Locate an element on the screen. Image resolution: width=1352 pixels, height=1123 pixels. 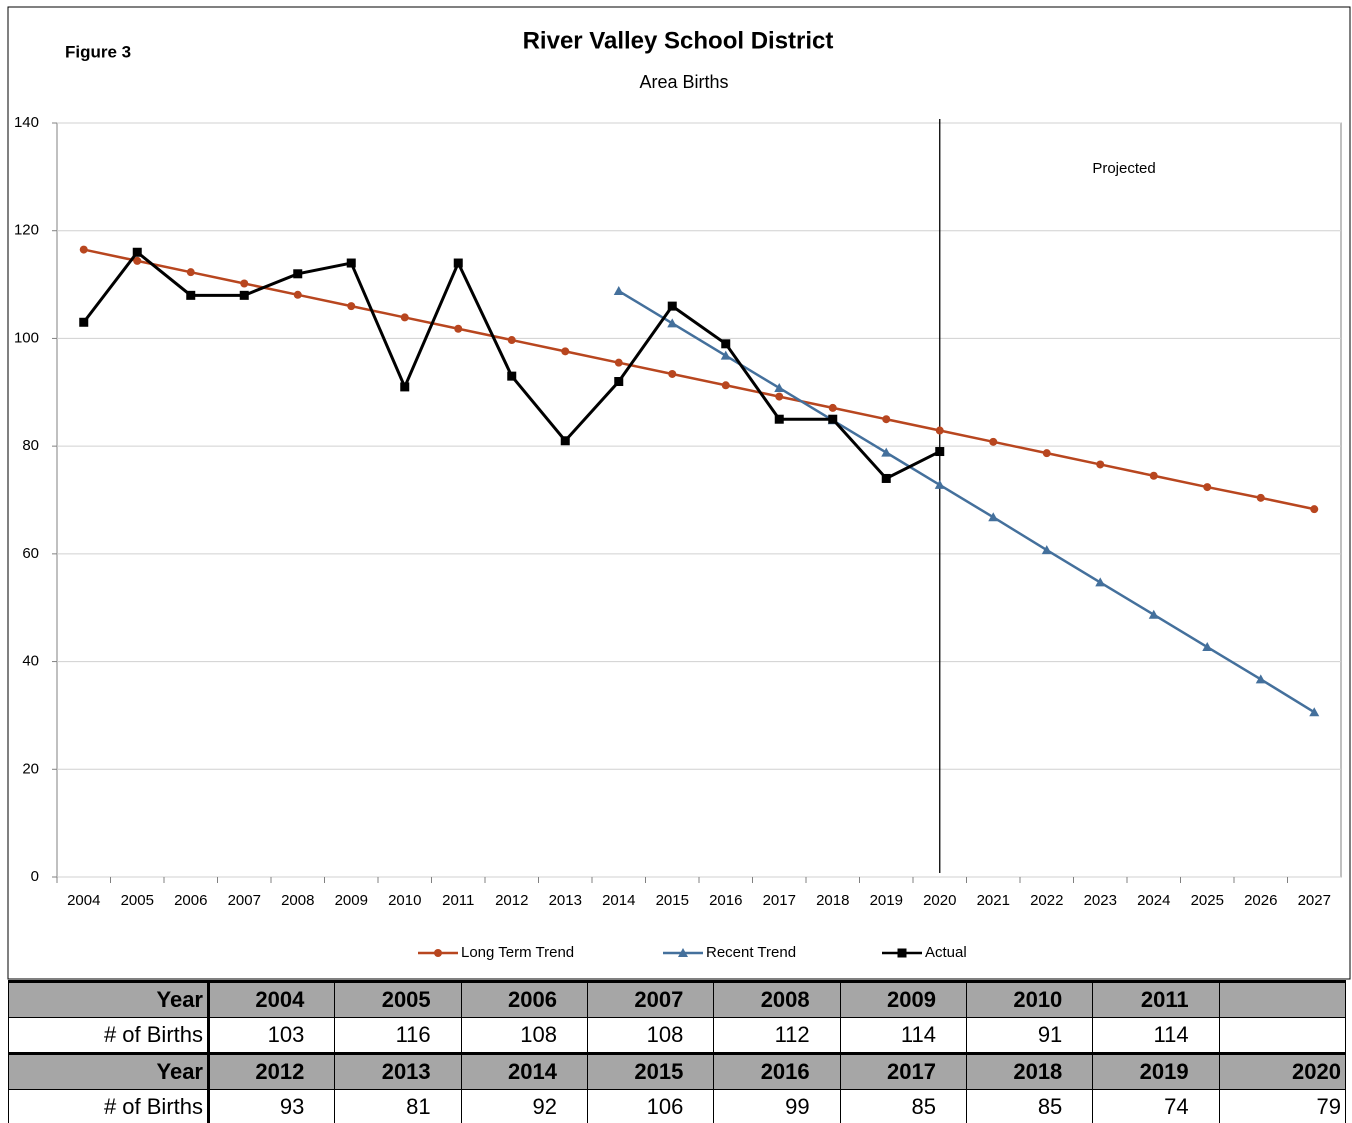
year-row: Year 2012 2013 2014 2015 2016 2017 2018 2019 2020 is located at coordinates (677, 1071).